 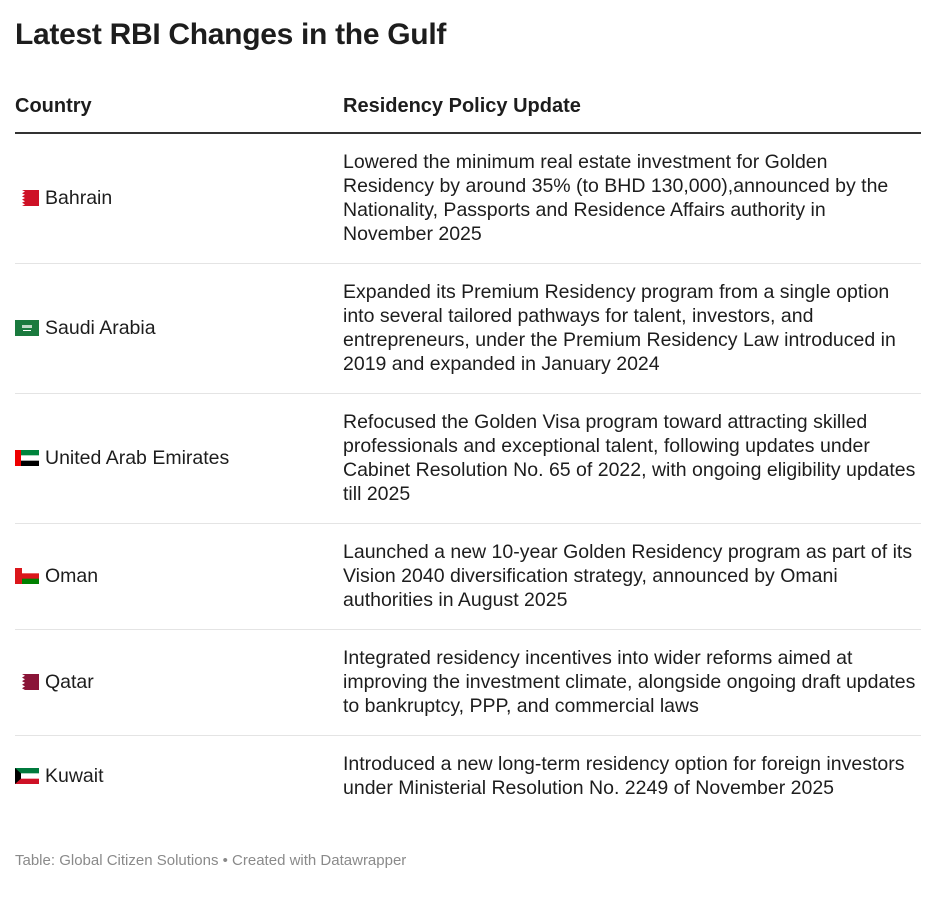 I want to click on flag-kuwait-icon, so click(x=27, y=776).